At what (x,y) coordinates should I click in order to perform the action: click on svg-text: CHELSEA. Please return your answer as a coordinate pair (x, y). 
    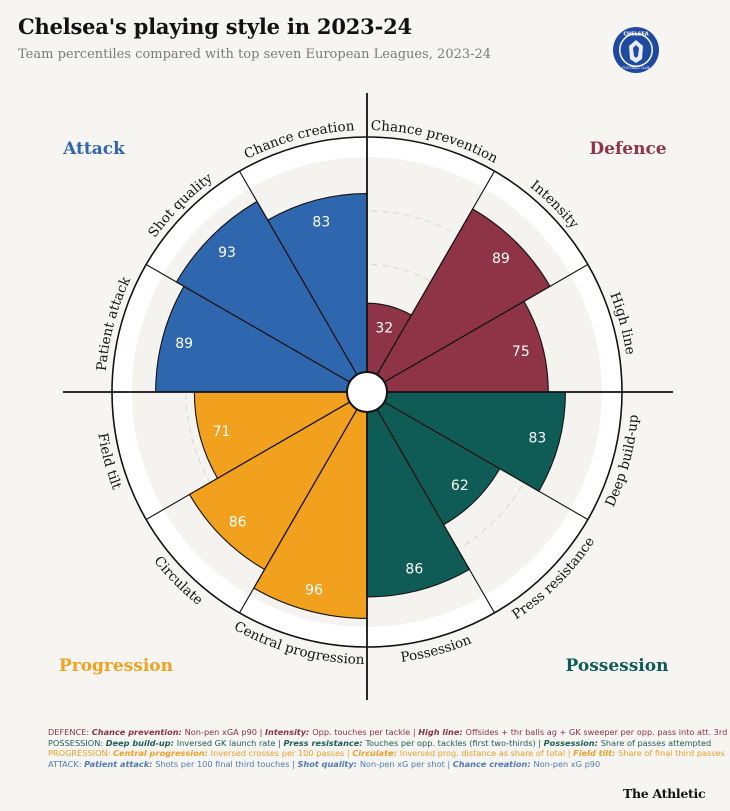
    Looking at the image, I should click on (635, 35).